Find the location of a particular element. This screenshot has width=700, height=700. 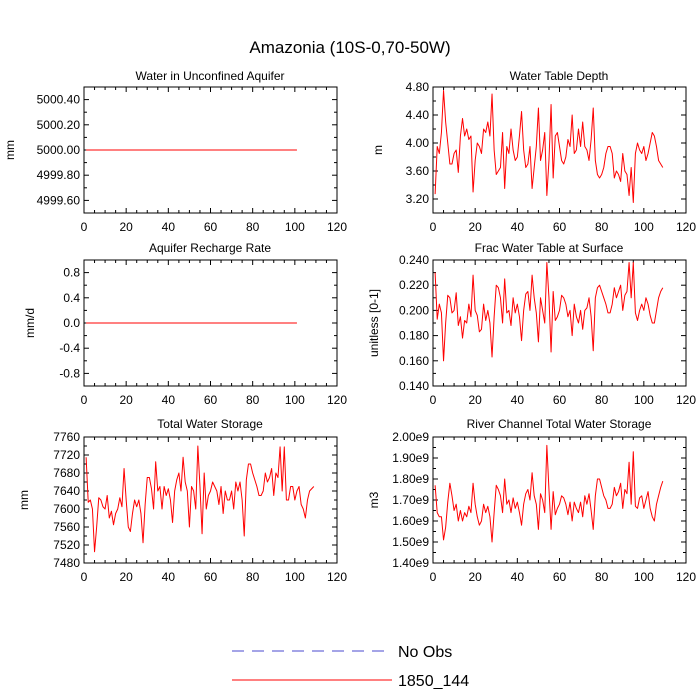

y-axis-label: mm/d is located at coordinates (30, 323).